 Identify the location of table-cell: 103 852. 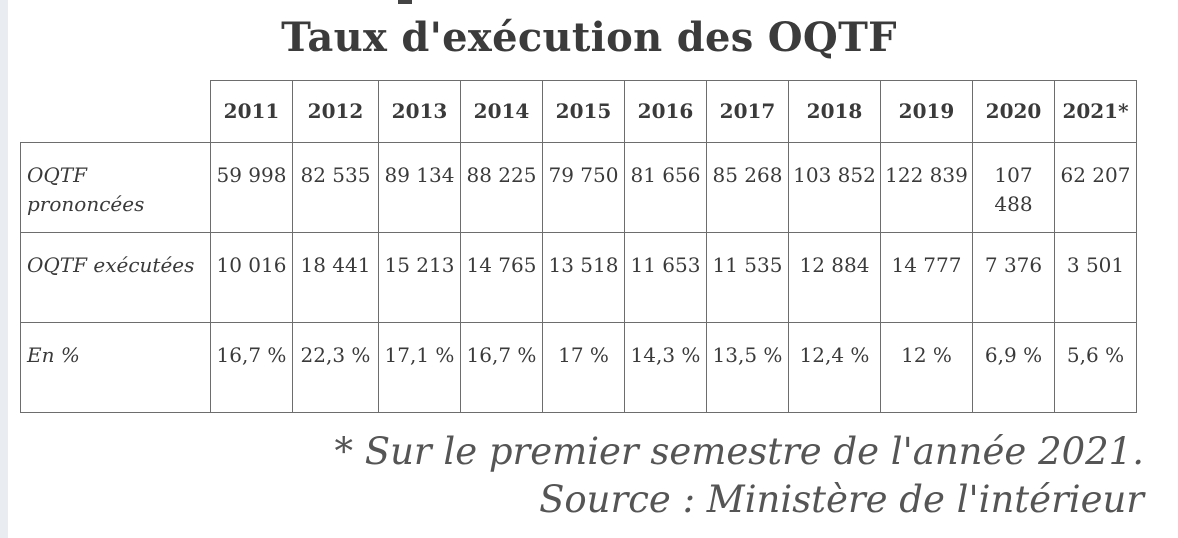
(834, 187).